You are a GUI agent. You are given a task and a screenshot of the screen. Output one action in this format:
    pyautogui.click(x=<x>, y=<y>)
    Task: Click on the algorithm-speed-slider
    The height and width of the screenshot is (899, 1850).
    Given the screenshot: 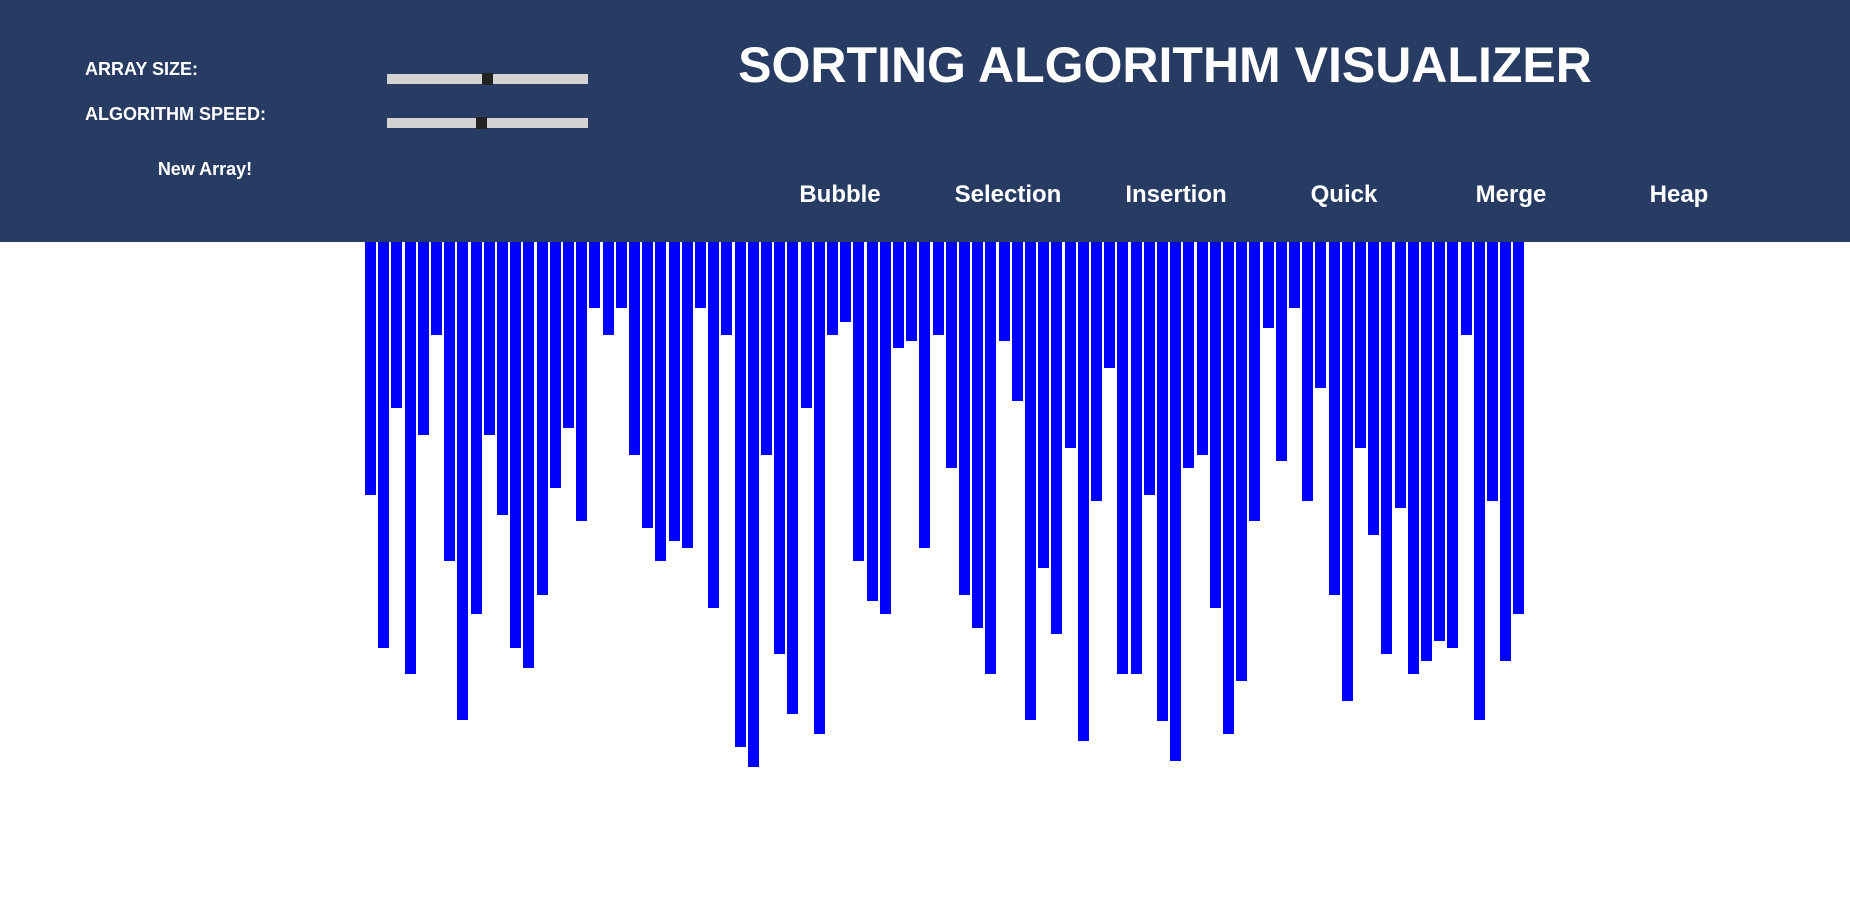 What is the action you would take?
    pyautogui.click(x=487, y=123)
    